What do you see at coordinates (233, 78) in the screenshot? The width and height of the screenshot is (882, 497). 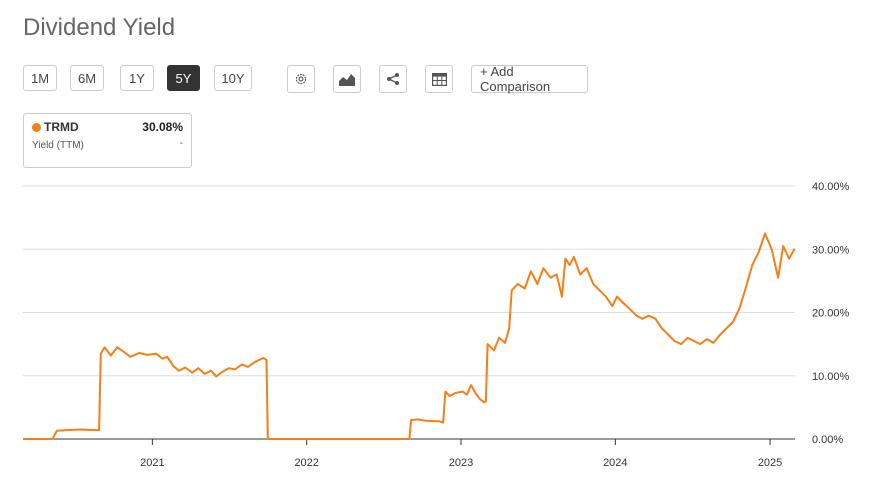 I see `range-button-10y: 10Y` at bounding box center [233, 78].